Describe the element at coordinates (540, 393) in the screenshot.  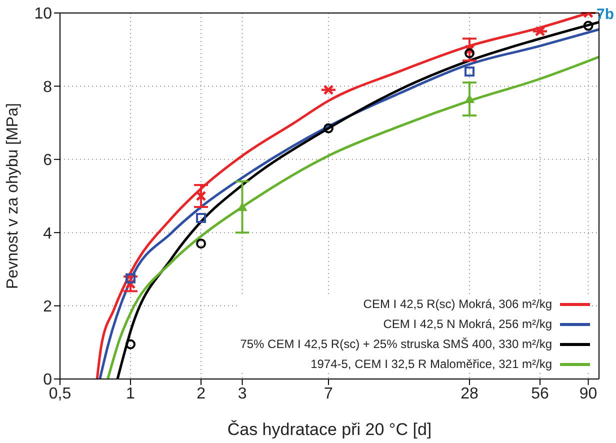
I see `x-tick-label: 56` at that location.